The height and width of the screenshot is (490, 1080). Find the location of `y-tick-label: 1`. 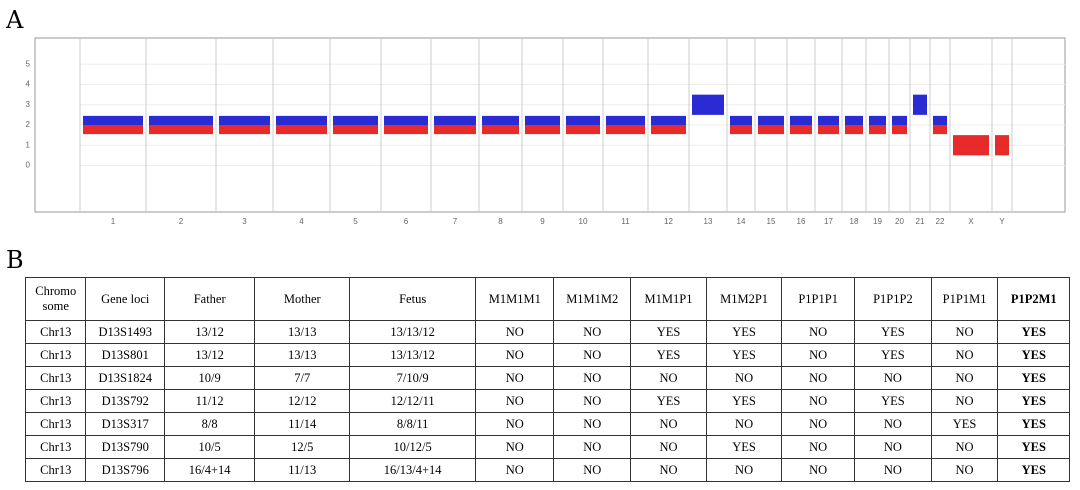

y-tick-label: 1 is located at coordinates (28, 144).